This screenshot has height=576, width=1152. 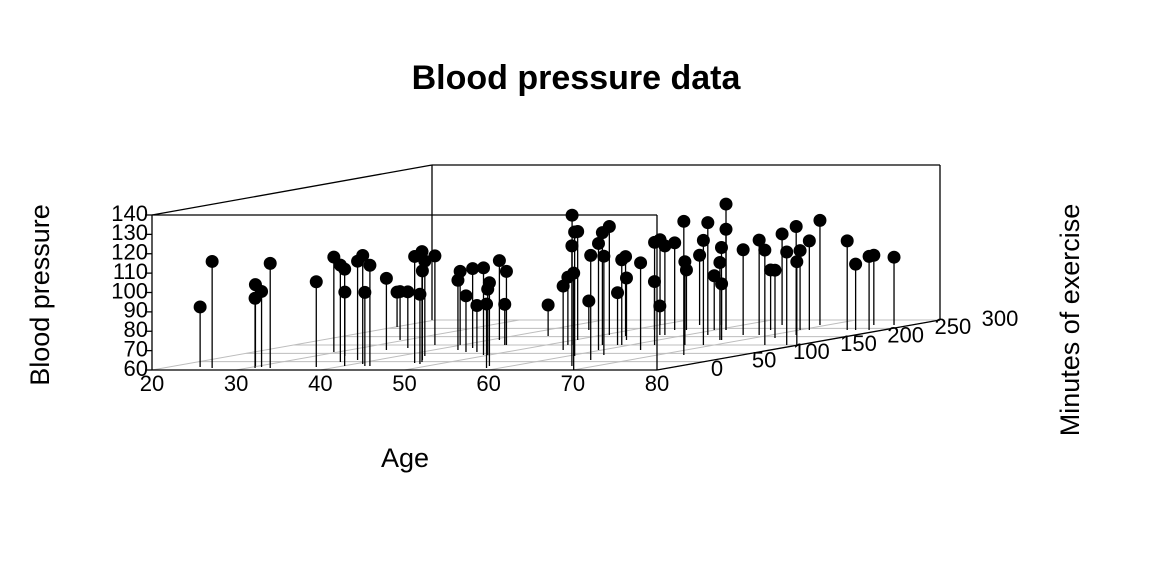 What do you see at coordinates (130, 271) in the screenshot?
I see `z-tick-label: 110` at bounding box center [130, 271].